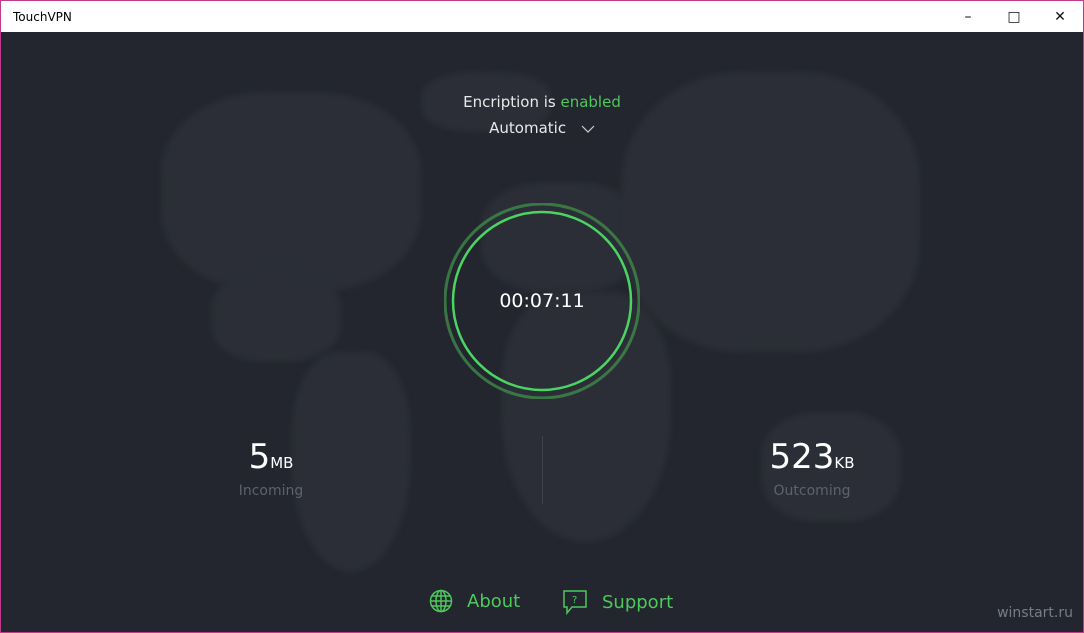 The image size is (1084, 633). Describe the element at coordinates (802, 457) in the screenshot. I see `outgoing-value: 523` at that location.